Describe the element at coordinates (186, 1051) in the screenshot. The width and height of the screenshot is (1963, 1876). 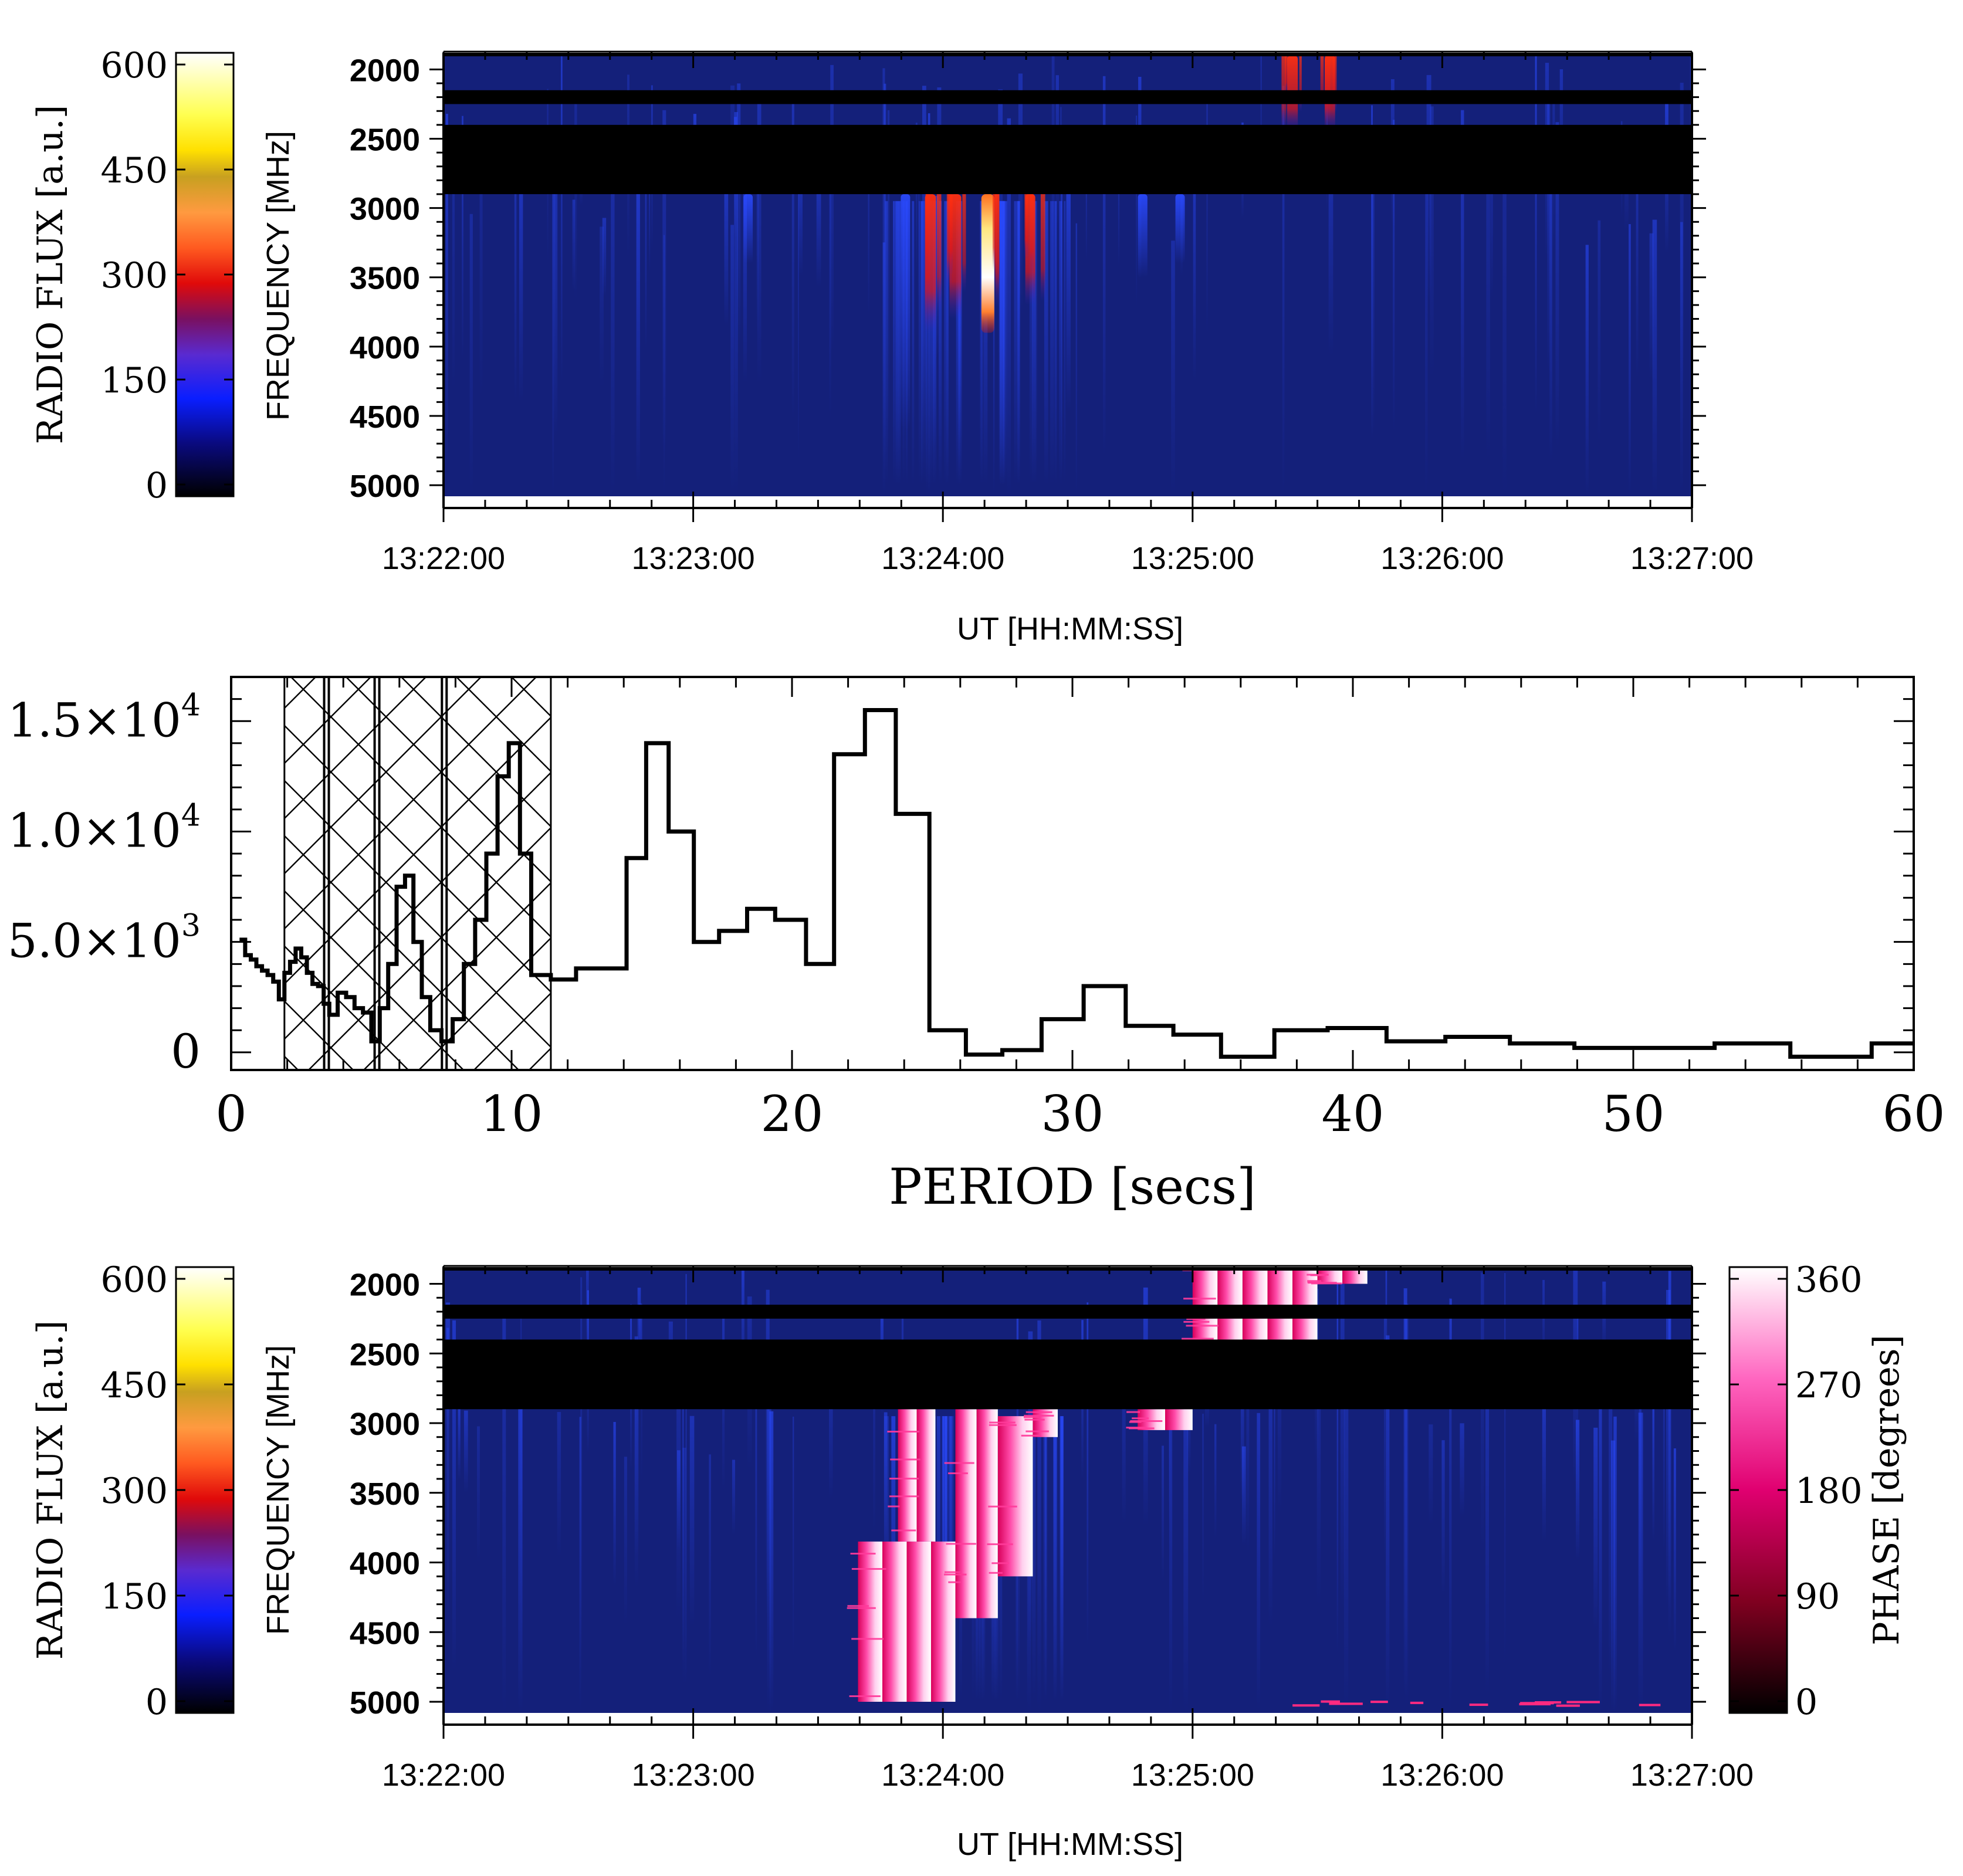
I see `y-tick-label: 0` at that location.